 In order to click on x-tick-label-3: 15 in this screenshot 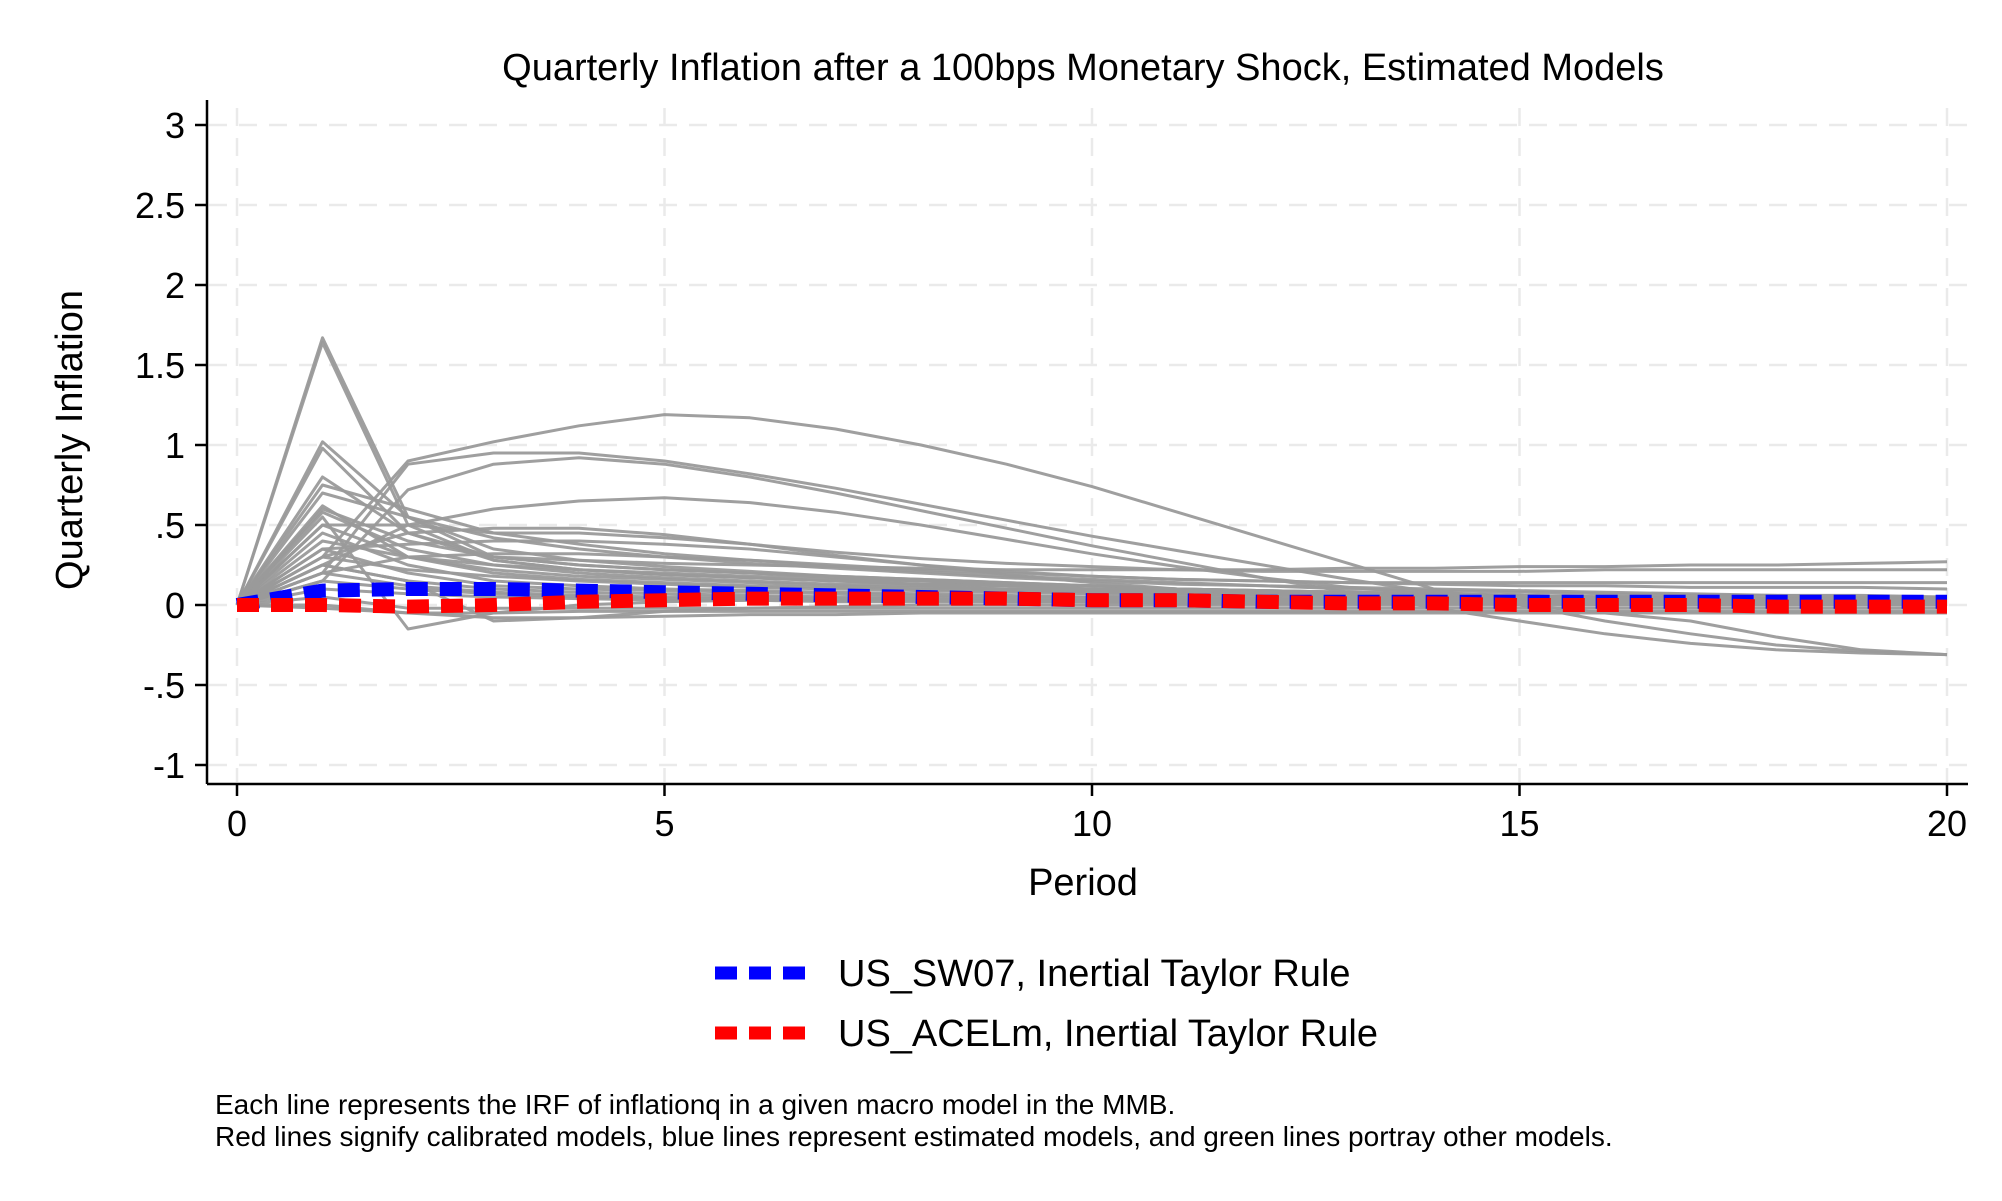, I will do `click(1519, 823)`.